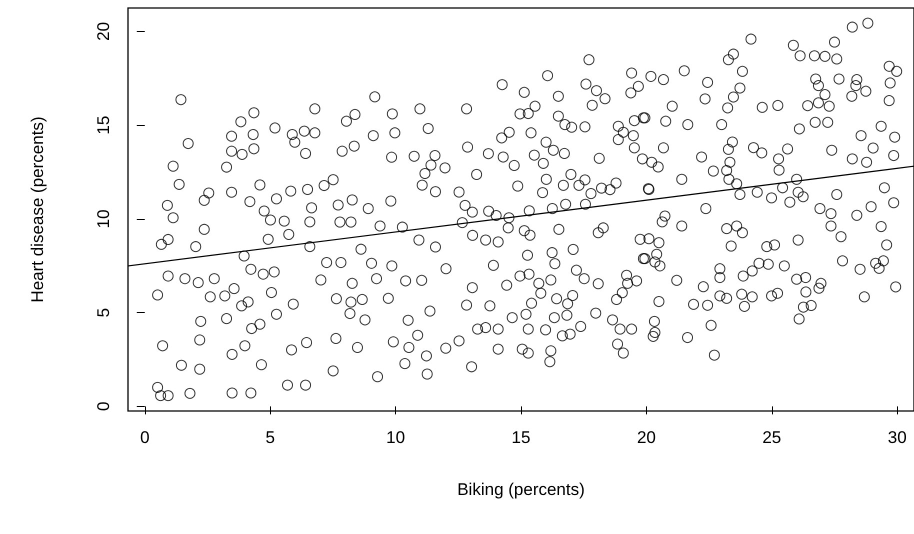 The width and height of the screenshot is (914, 534). I want to click on x-axis-title: Biking (percents), so click(521, 489).